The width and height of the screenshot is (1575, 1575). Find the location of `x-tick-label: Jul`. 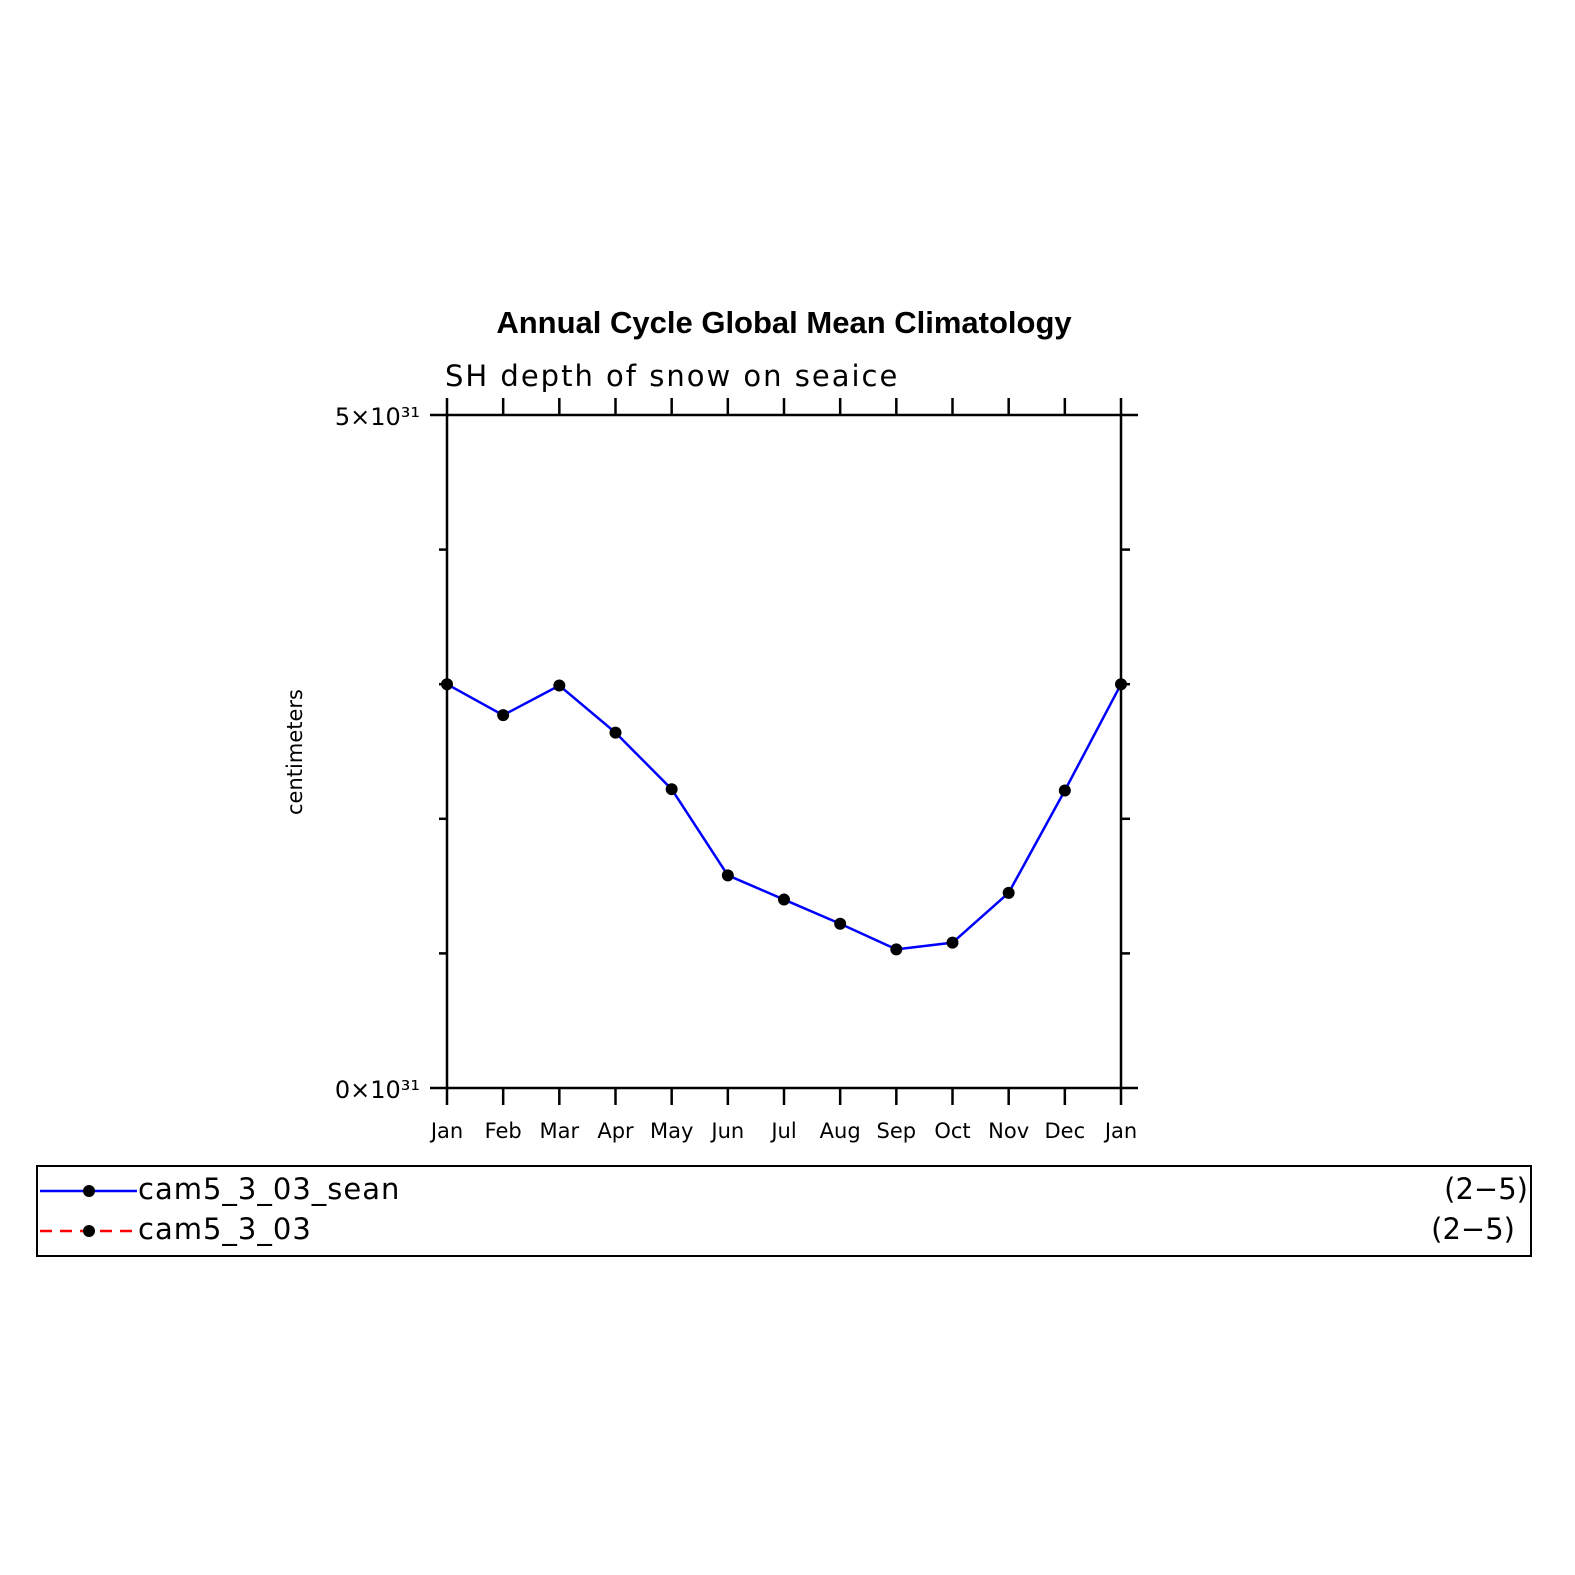

x-tick-label: Jul is located at coordinates (782, 1131).